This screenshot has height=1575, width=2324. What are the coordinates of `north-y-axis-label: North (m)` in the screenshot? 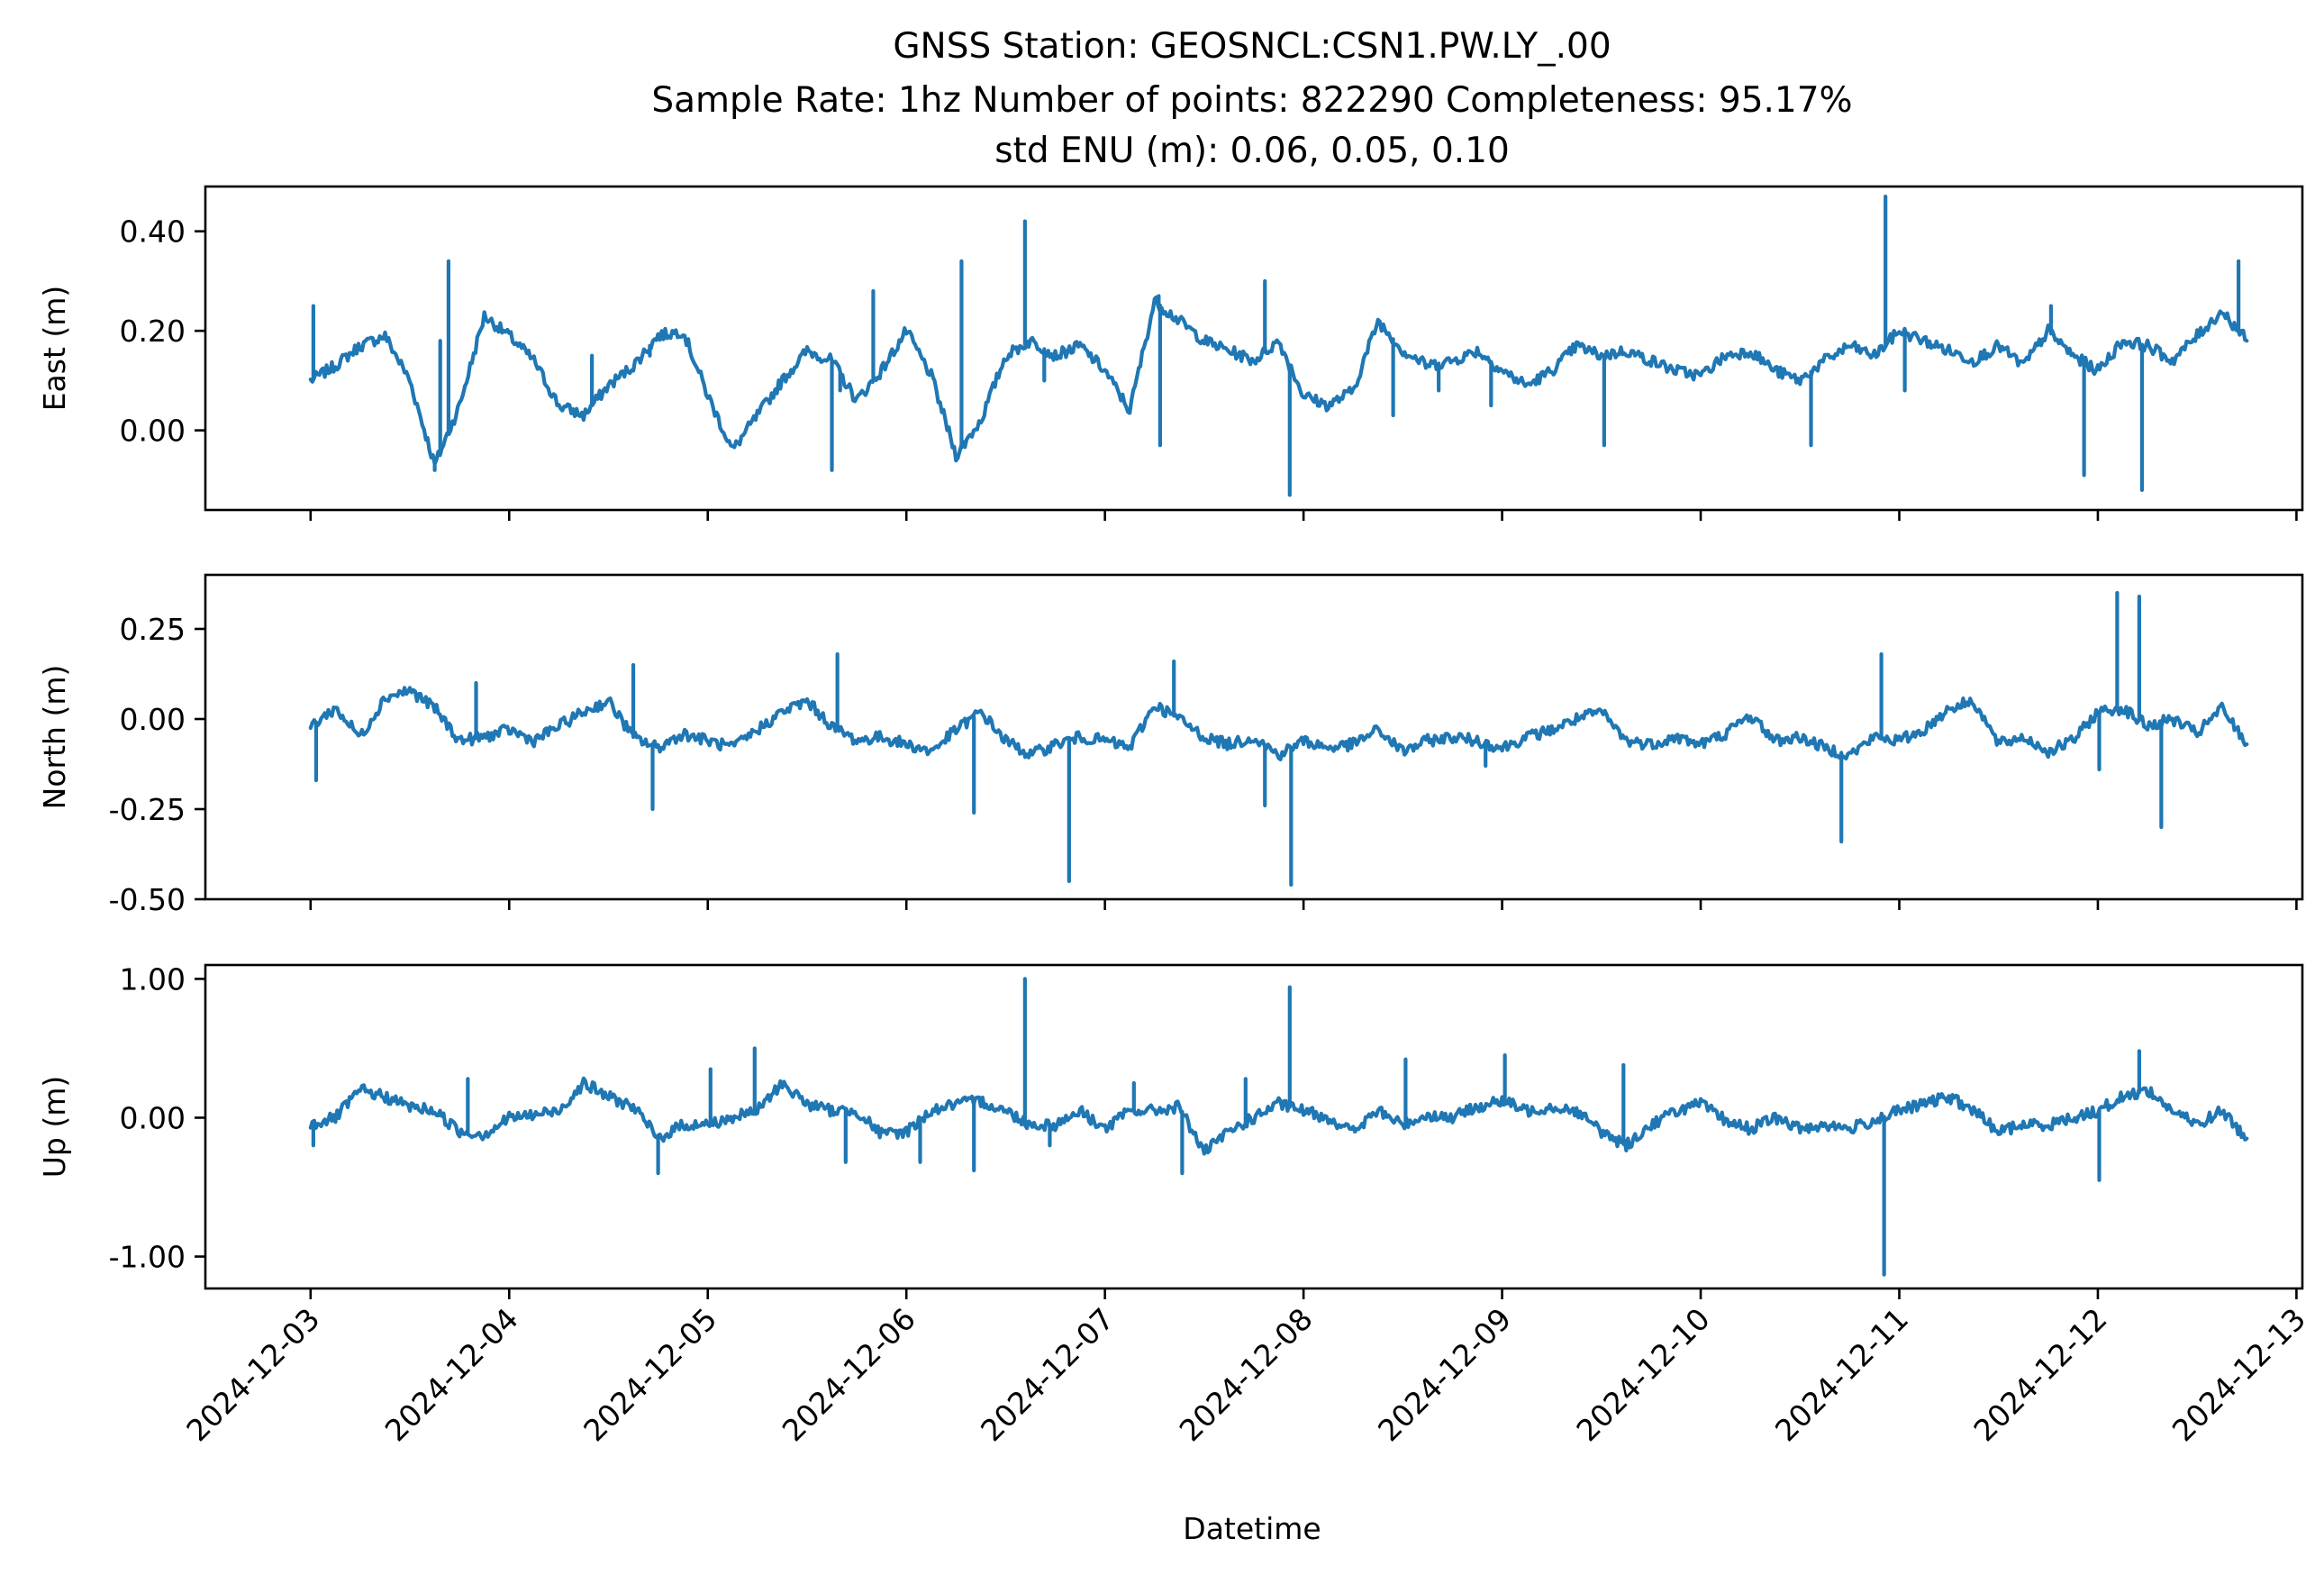 It's located at (55, 737).